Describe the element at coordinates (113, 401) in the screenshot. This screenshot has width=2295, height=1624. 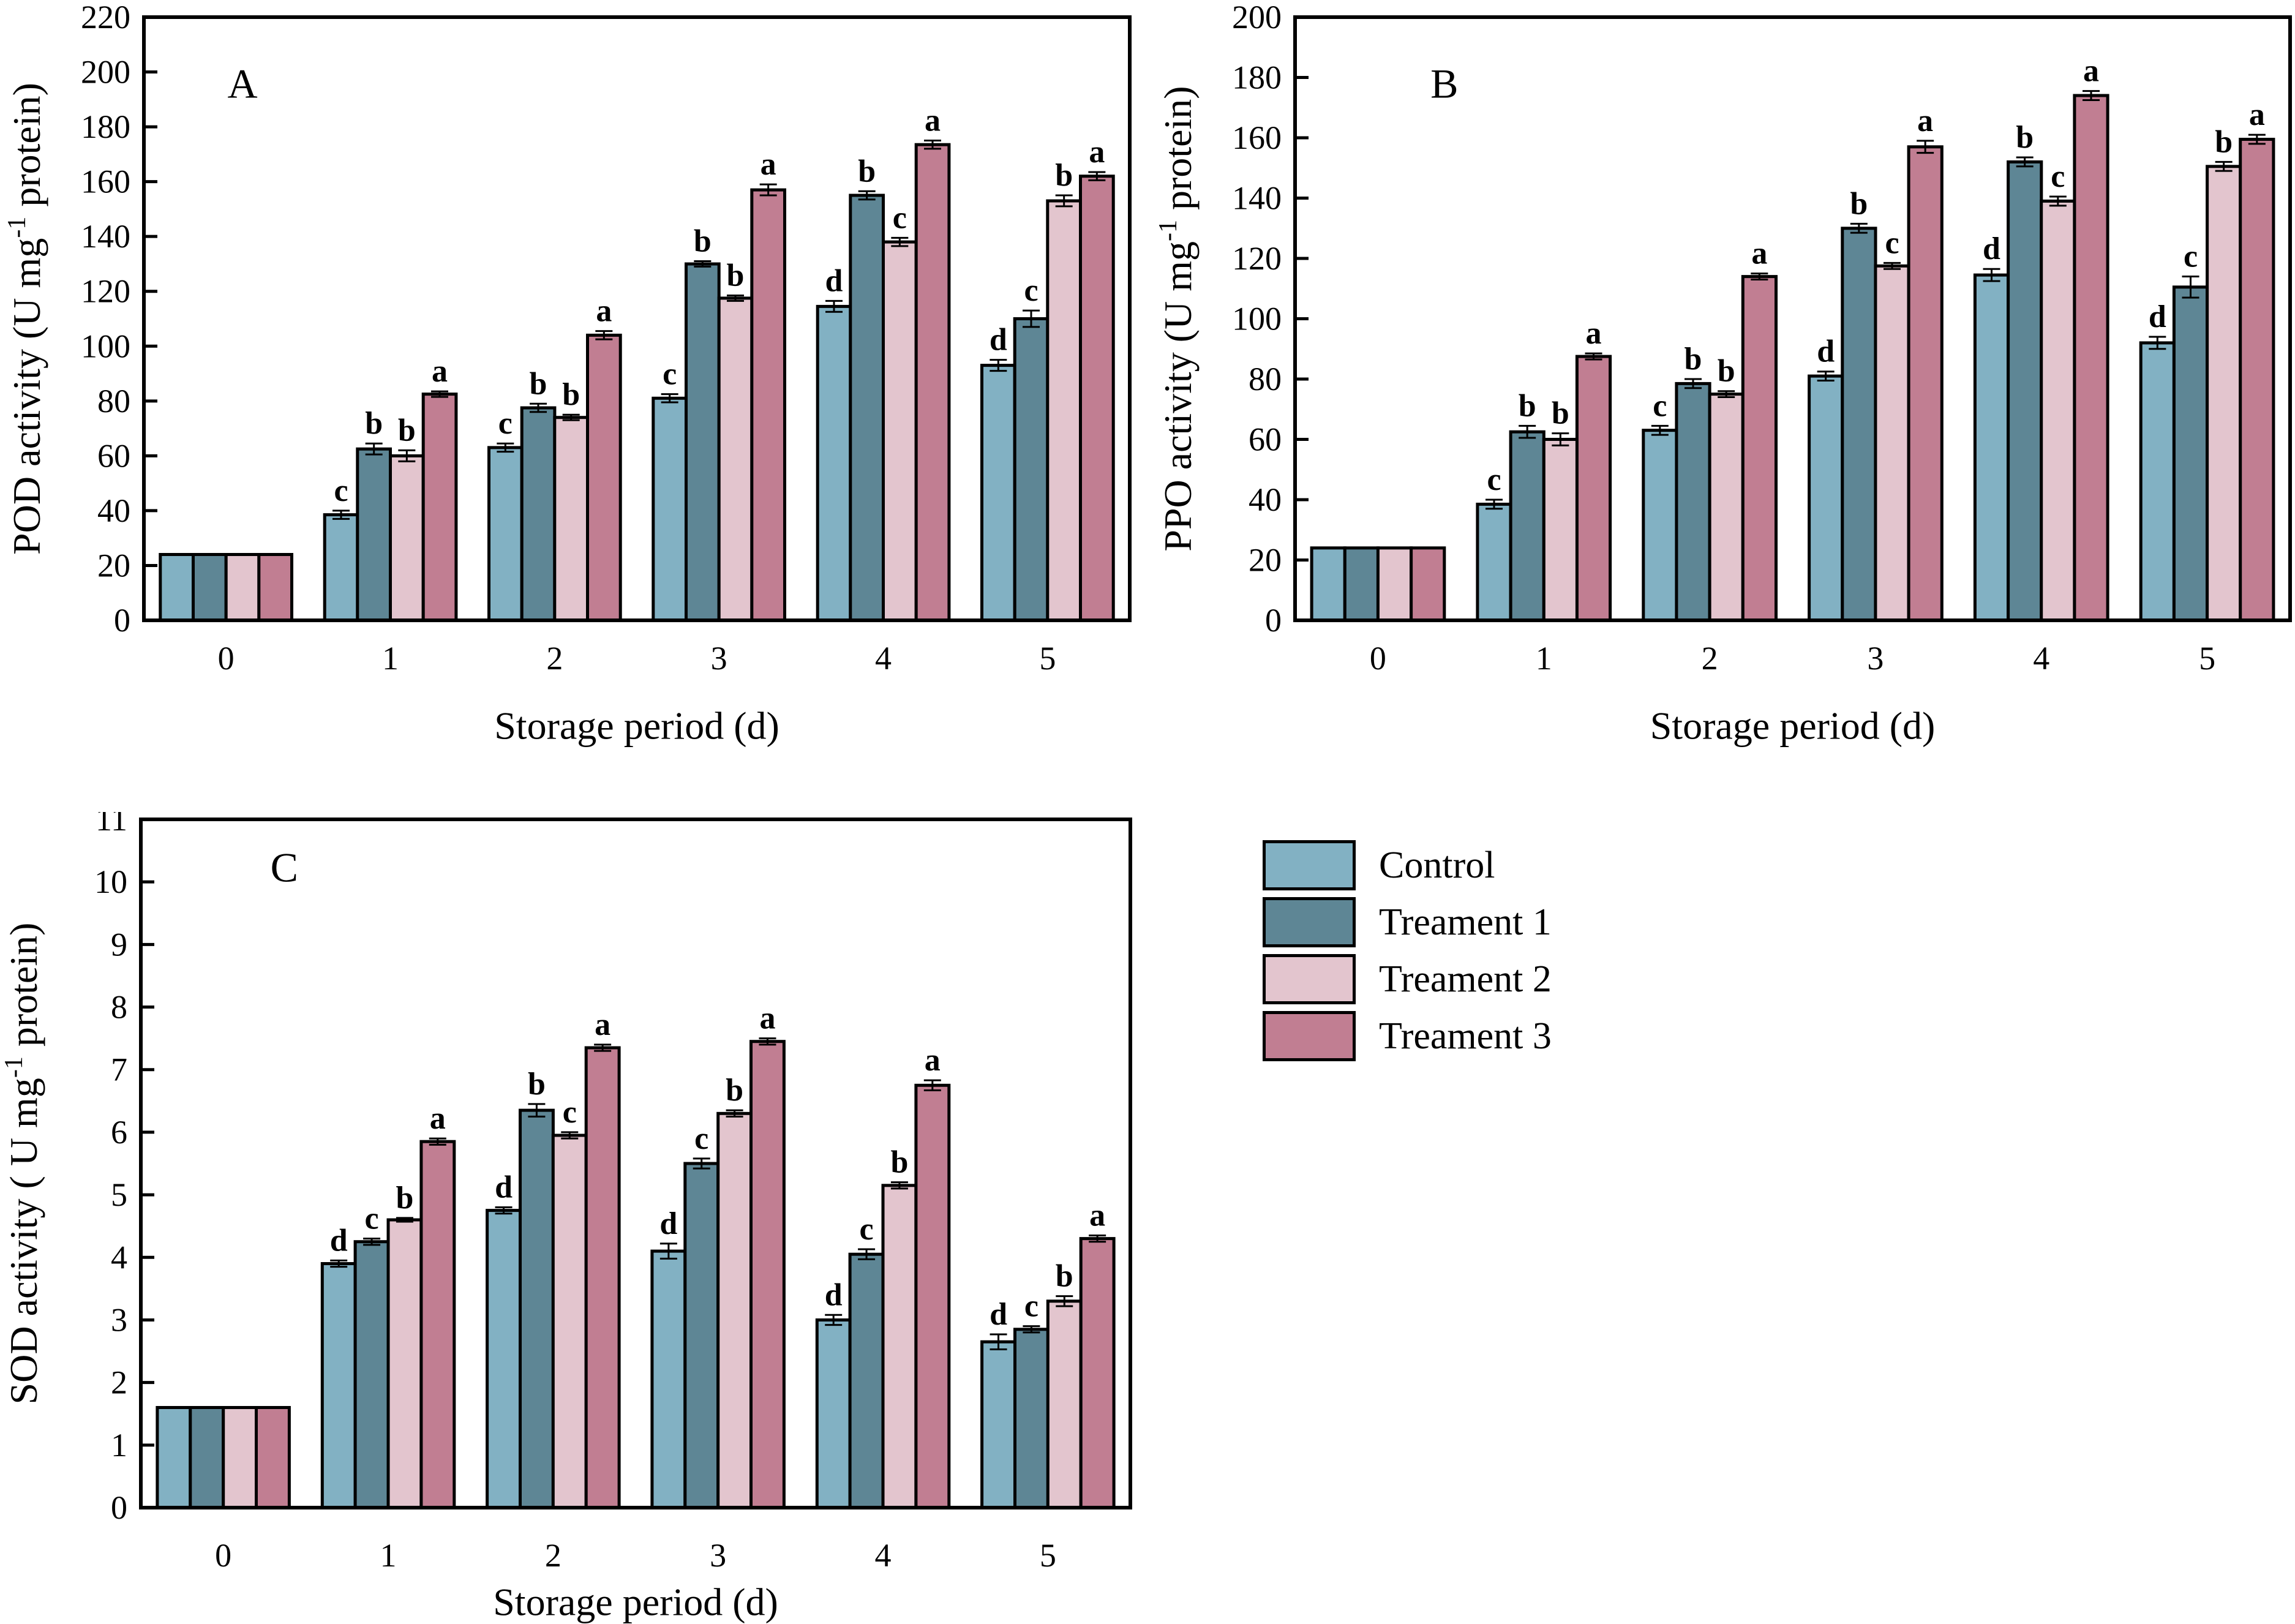
I see `y-tick-label: 80` at that location.